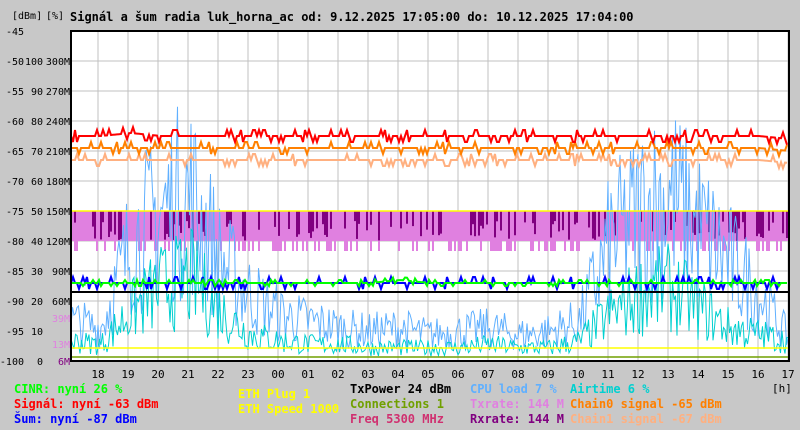  Describe the element at coordinates (37, 272) in the screenshot. I see `y-tick-percent: 30` at that location.